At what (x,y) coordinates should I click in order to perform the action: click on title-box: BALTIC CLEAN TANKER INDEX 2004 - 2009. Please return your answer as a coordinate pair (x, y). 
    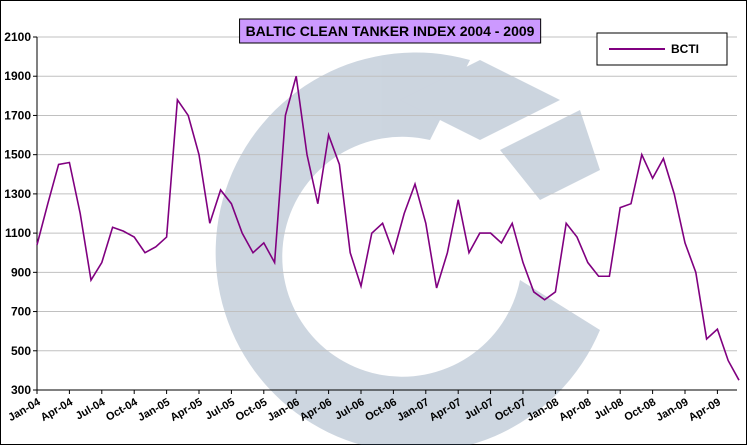
    Looking at the image, I should click on (390, 31).